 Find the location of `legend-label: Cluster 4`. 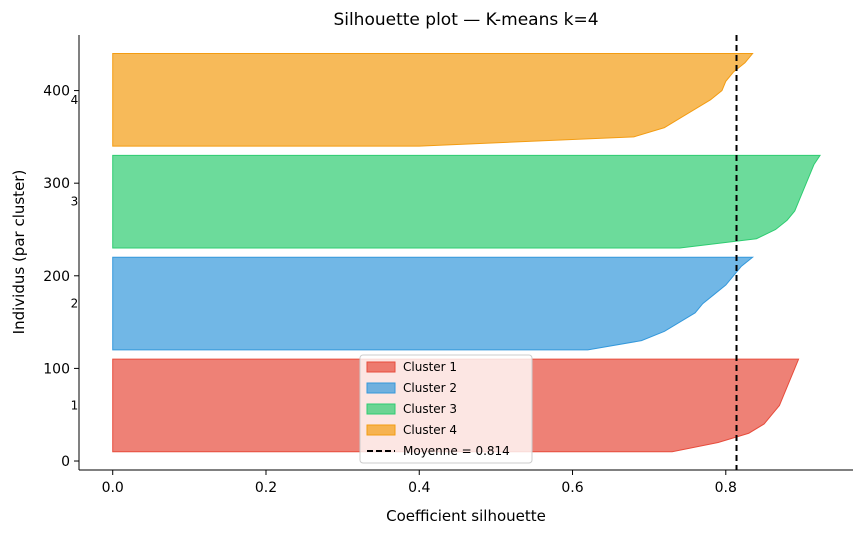

legend-label: Cluster 4 is located at coordinates (430, 430).